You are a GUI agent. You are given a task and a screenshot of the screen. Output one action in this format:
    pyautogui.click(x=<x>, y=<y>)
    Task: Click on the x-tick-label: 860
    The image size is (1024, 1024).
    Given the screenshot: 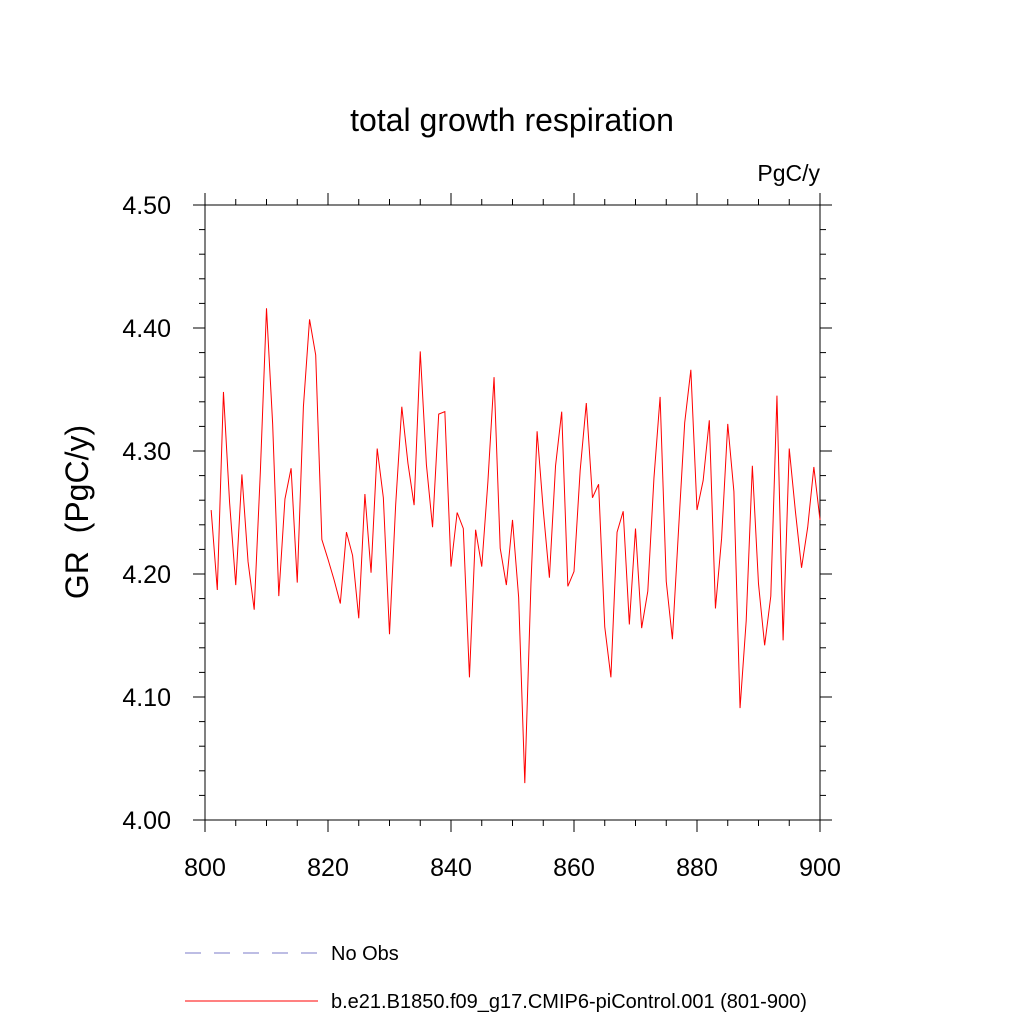 What is the action you would take?
    pyautogui.click(x=574, y=868)
    